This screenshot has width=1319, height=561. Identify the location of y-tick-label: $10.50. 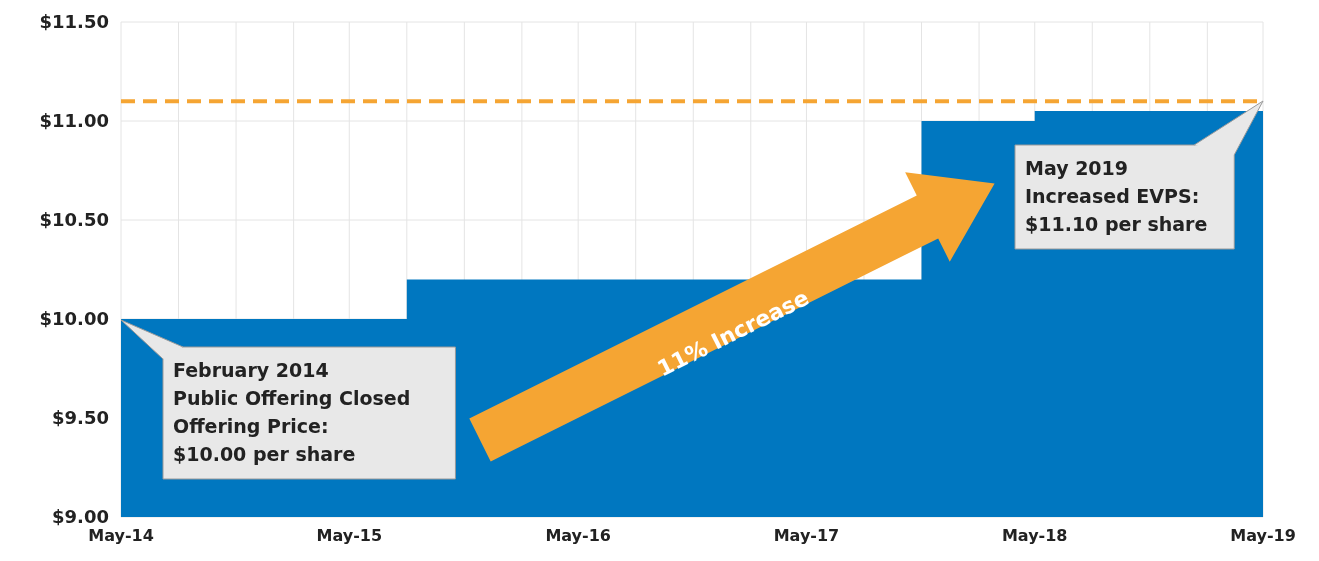
(74, 220).